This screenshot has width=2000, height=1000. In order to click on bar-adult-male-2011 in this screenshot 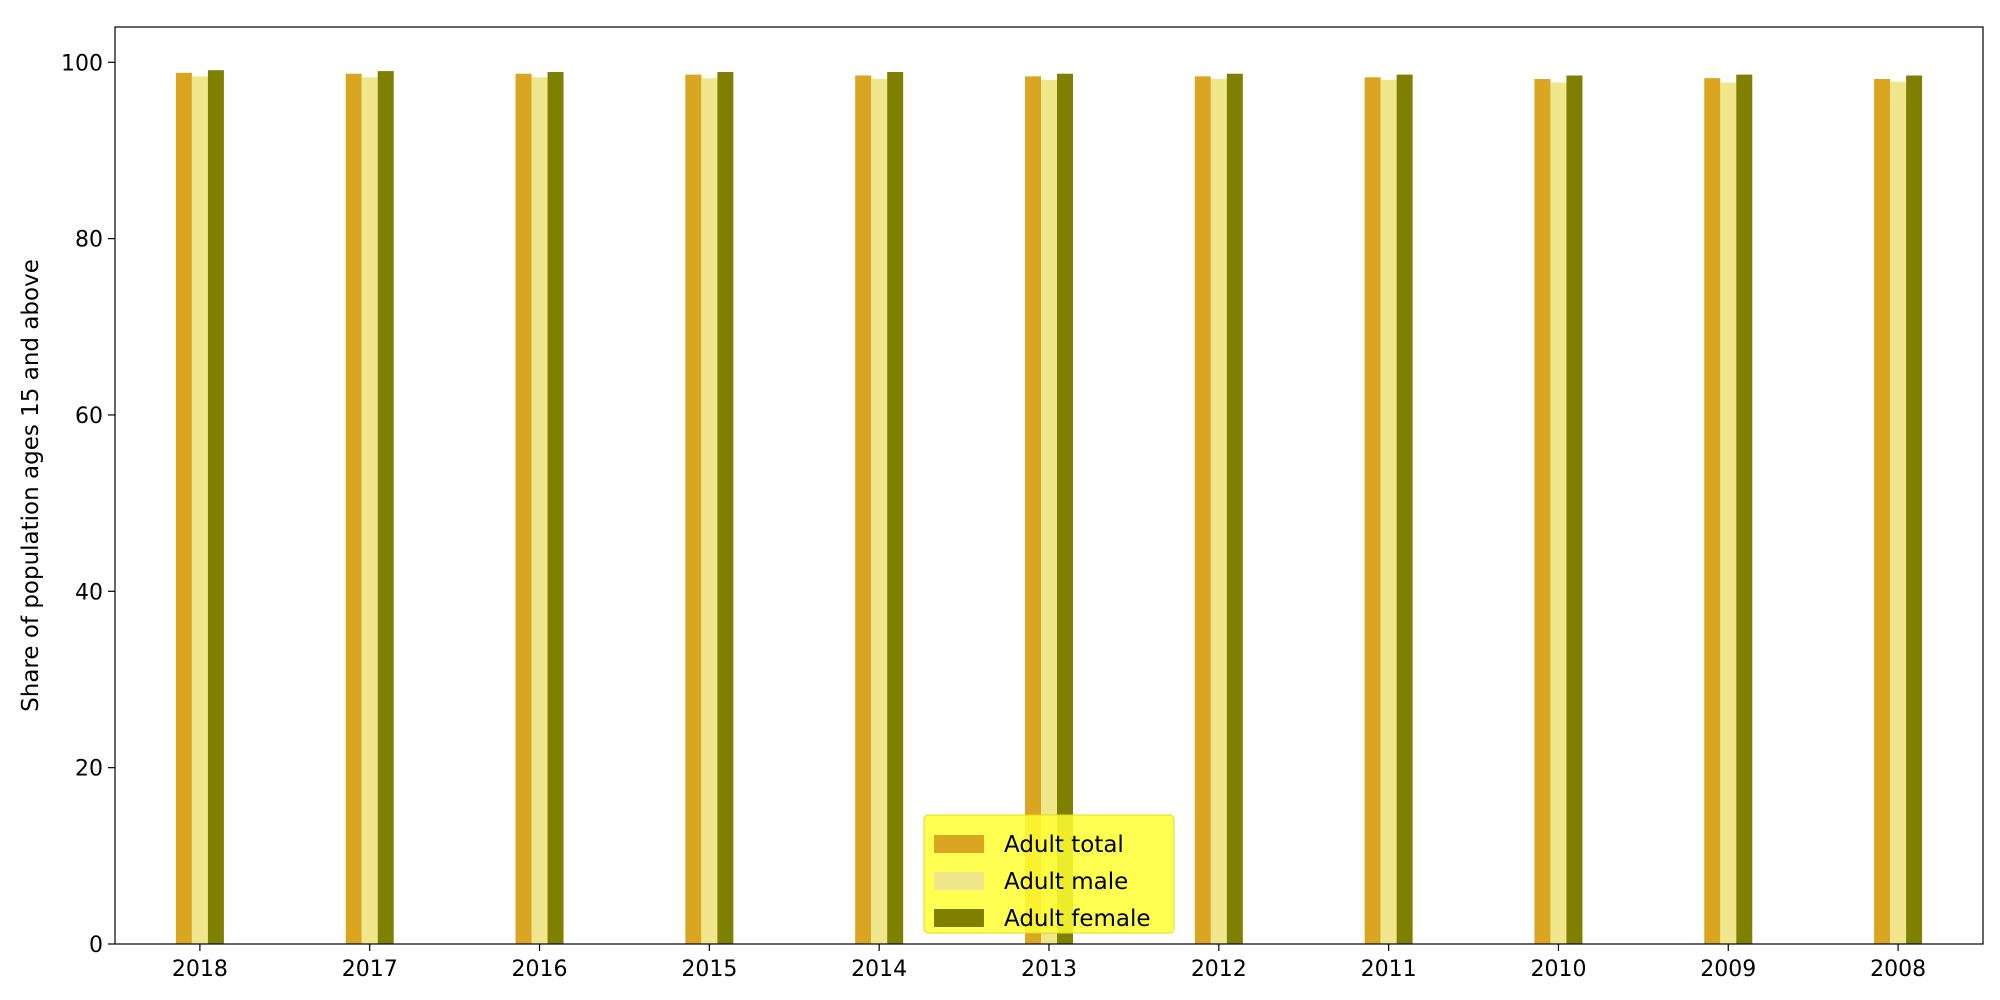, I will do `click(1389, 512)`.